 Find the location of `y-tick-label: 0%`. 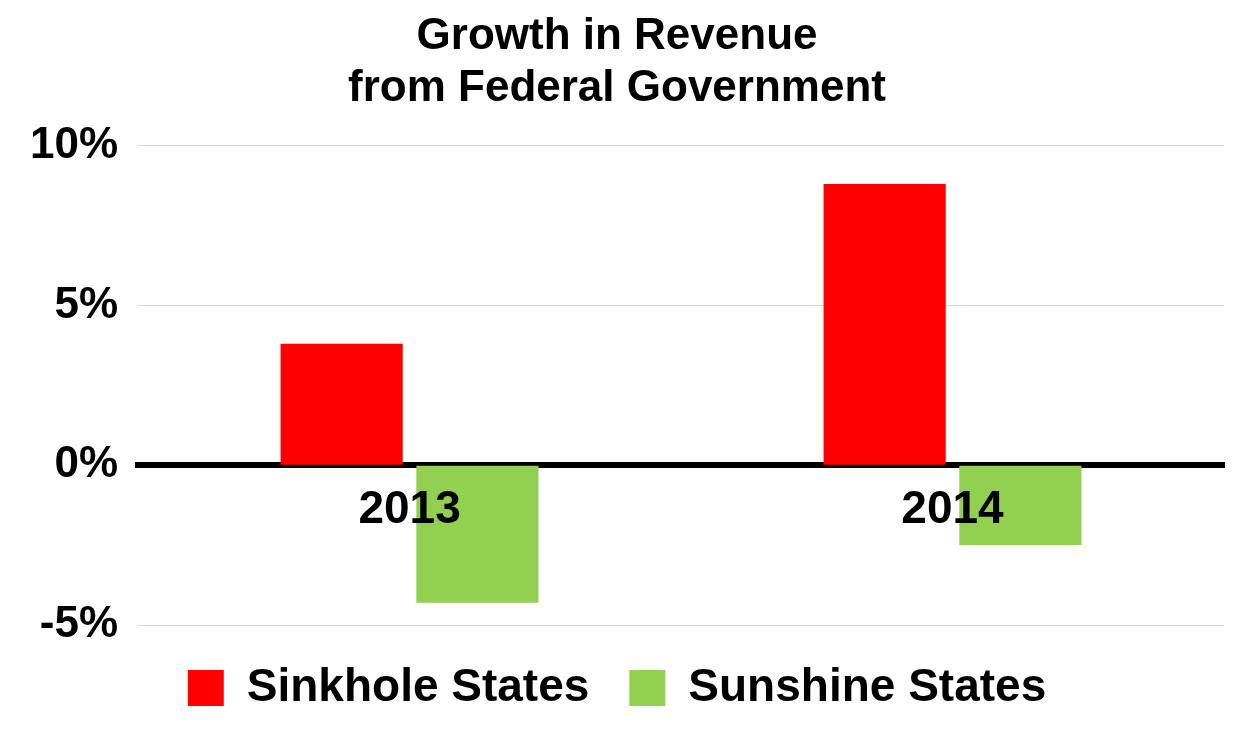

y-tick-label: 0% is located at coordinates (86, 462).